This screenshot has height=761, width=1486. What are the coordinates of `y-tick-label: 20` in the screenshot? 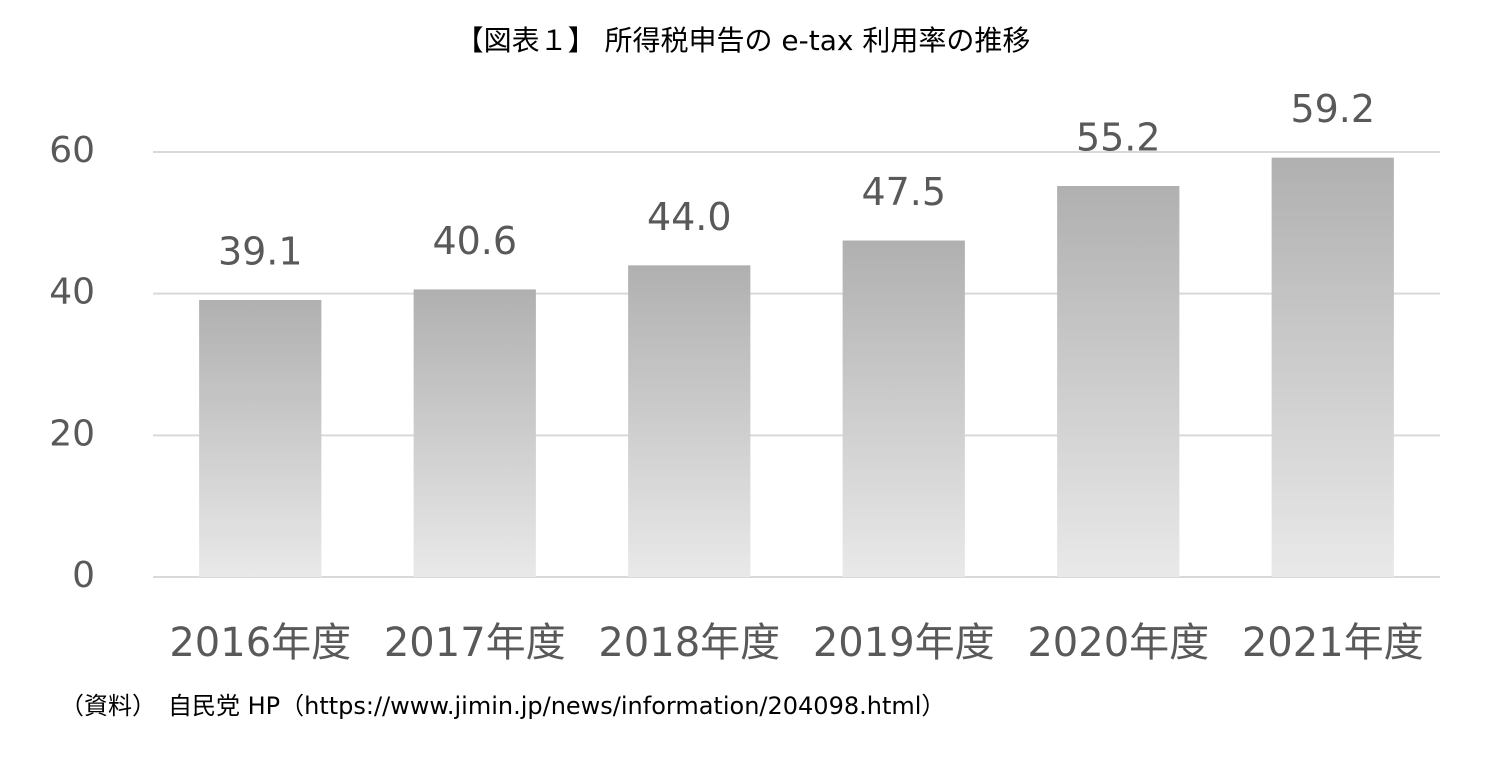 It's located at (72, 433).